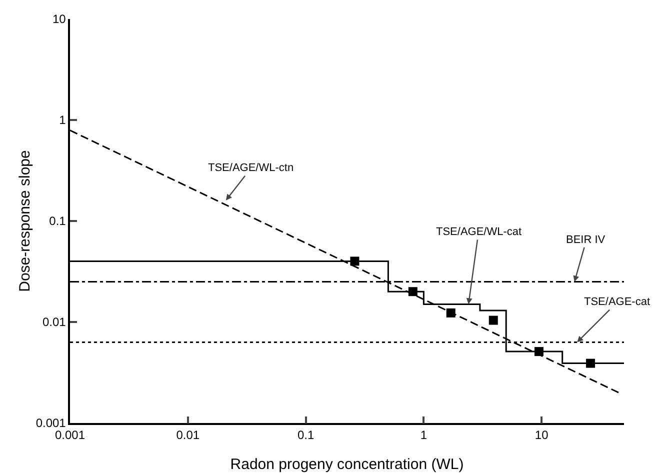 This screenshot has height=473, width=654. I want to click on annotation: TSE/AGE/WL-ctn, so click(251, 168).